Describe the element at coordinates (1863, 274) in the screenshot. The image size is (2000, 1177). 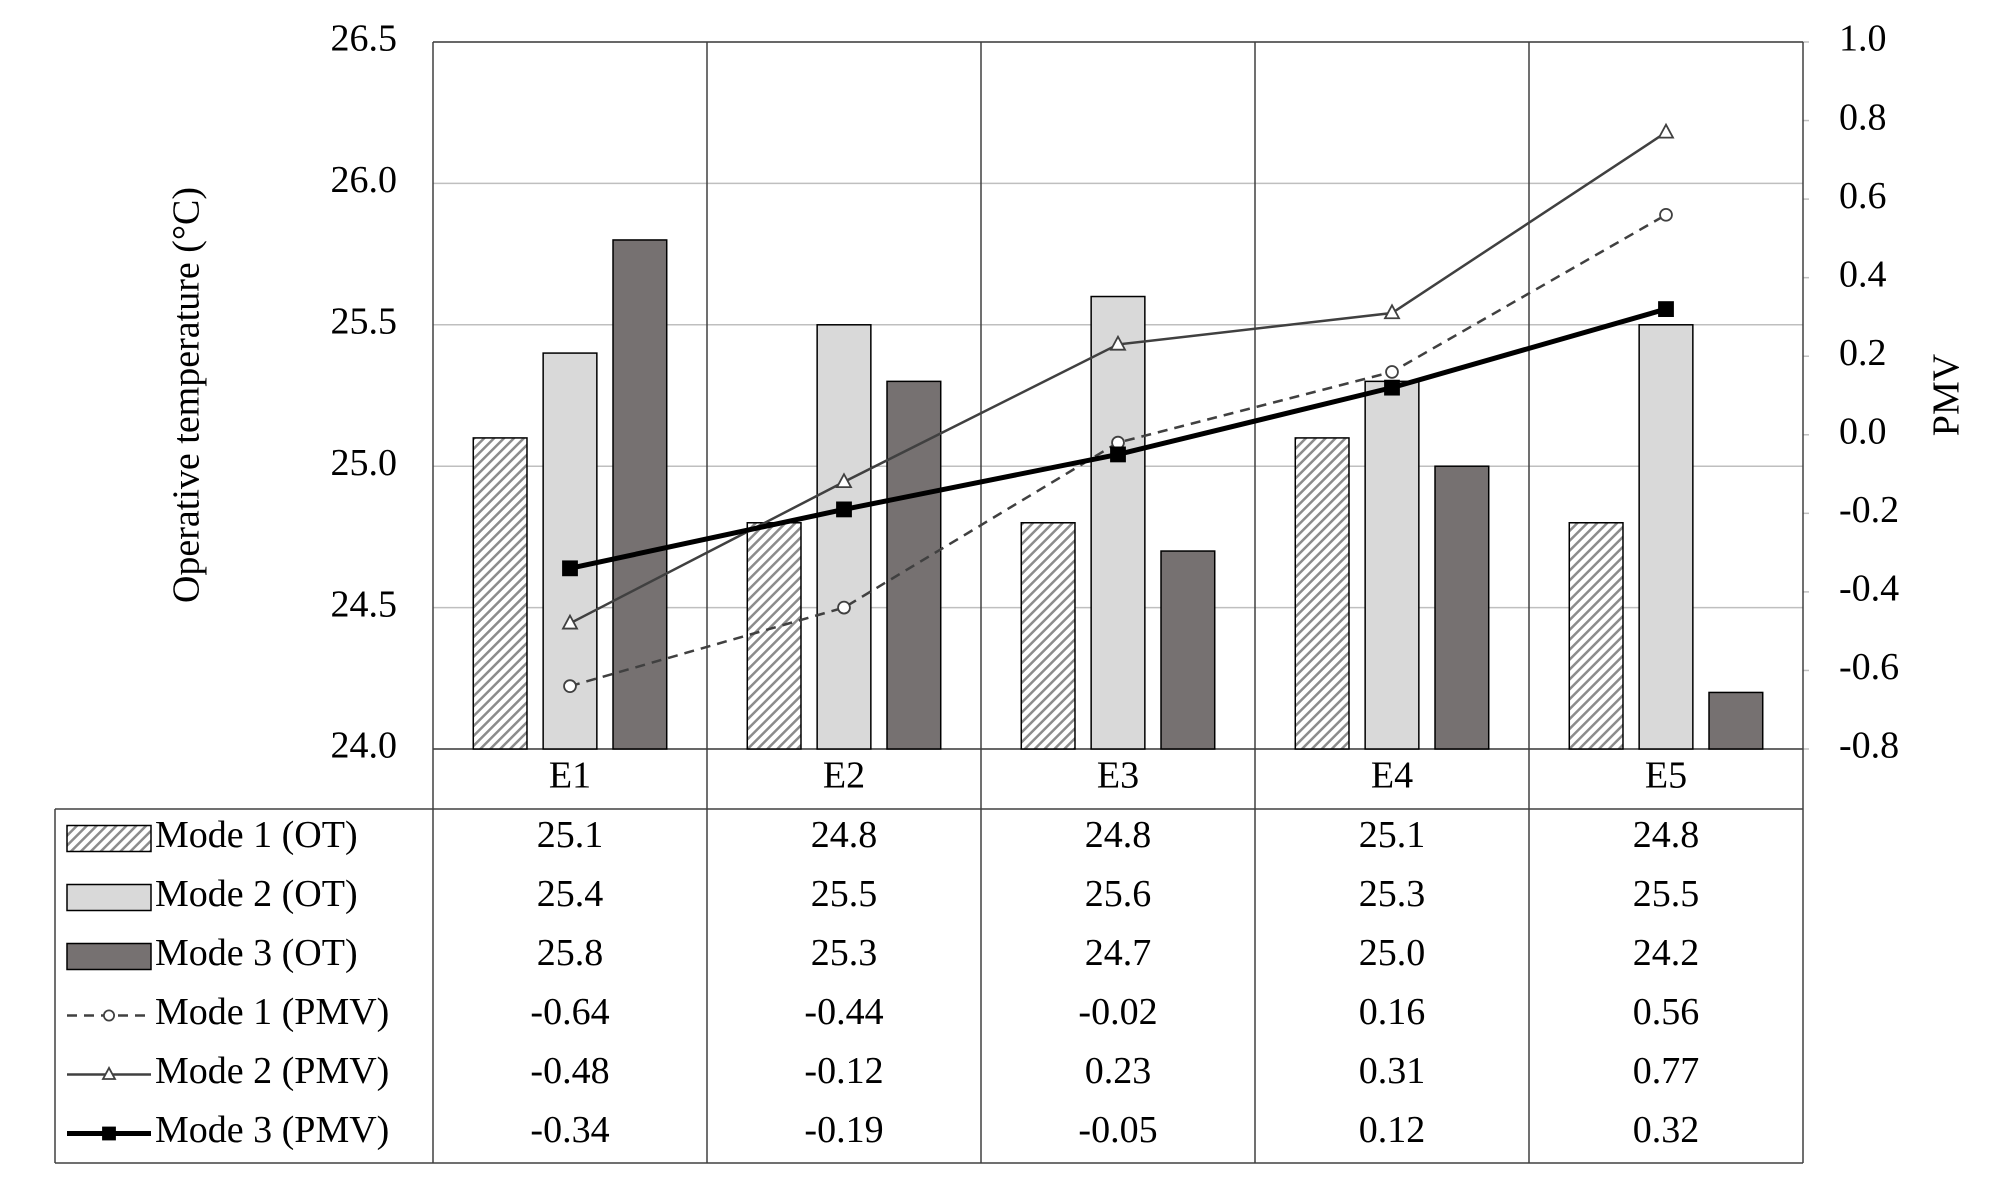
I see `y2-tick-label: 0.4` at that location.